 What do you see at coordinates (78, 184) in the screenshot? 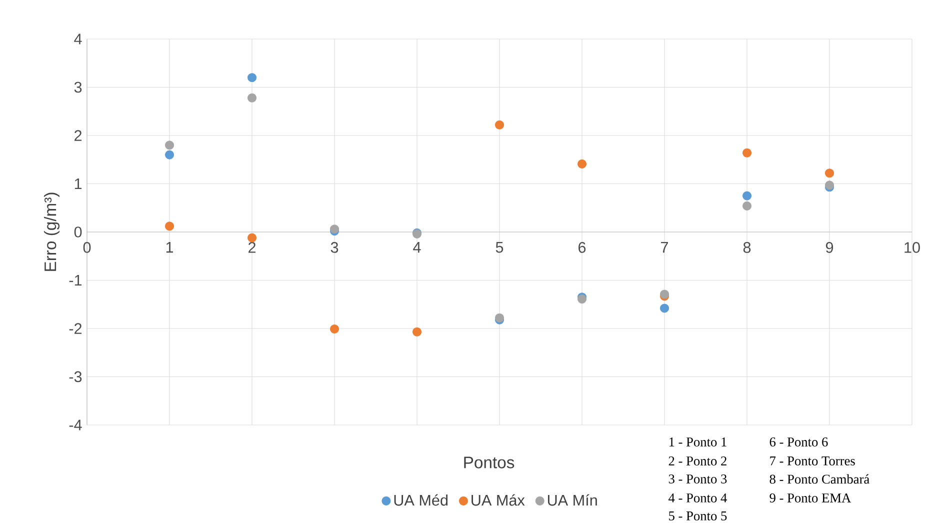
I see `y-tick-label: 1` at bounding box center [78, 184].